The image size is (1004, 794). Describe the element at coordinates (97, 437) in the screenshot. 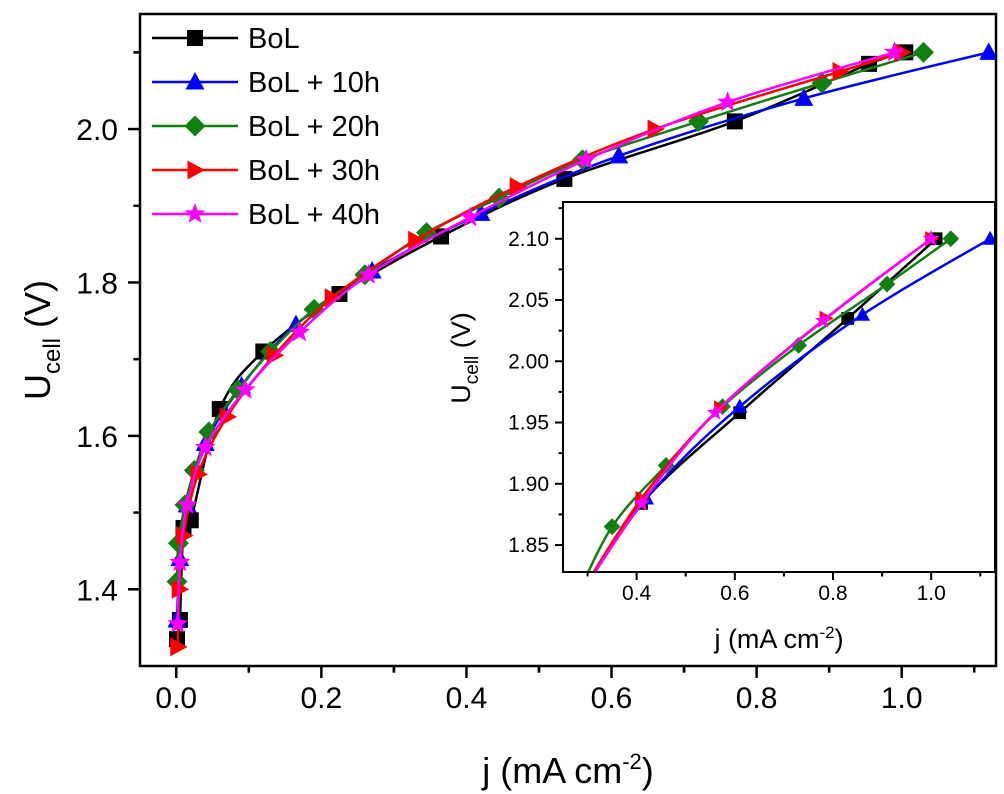

I see `y-tick-label: 1.6` at that location.